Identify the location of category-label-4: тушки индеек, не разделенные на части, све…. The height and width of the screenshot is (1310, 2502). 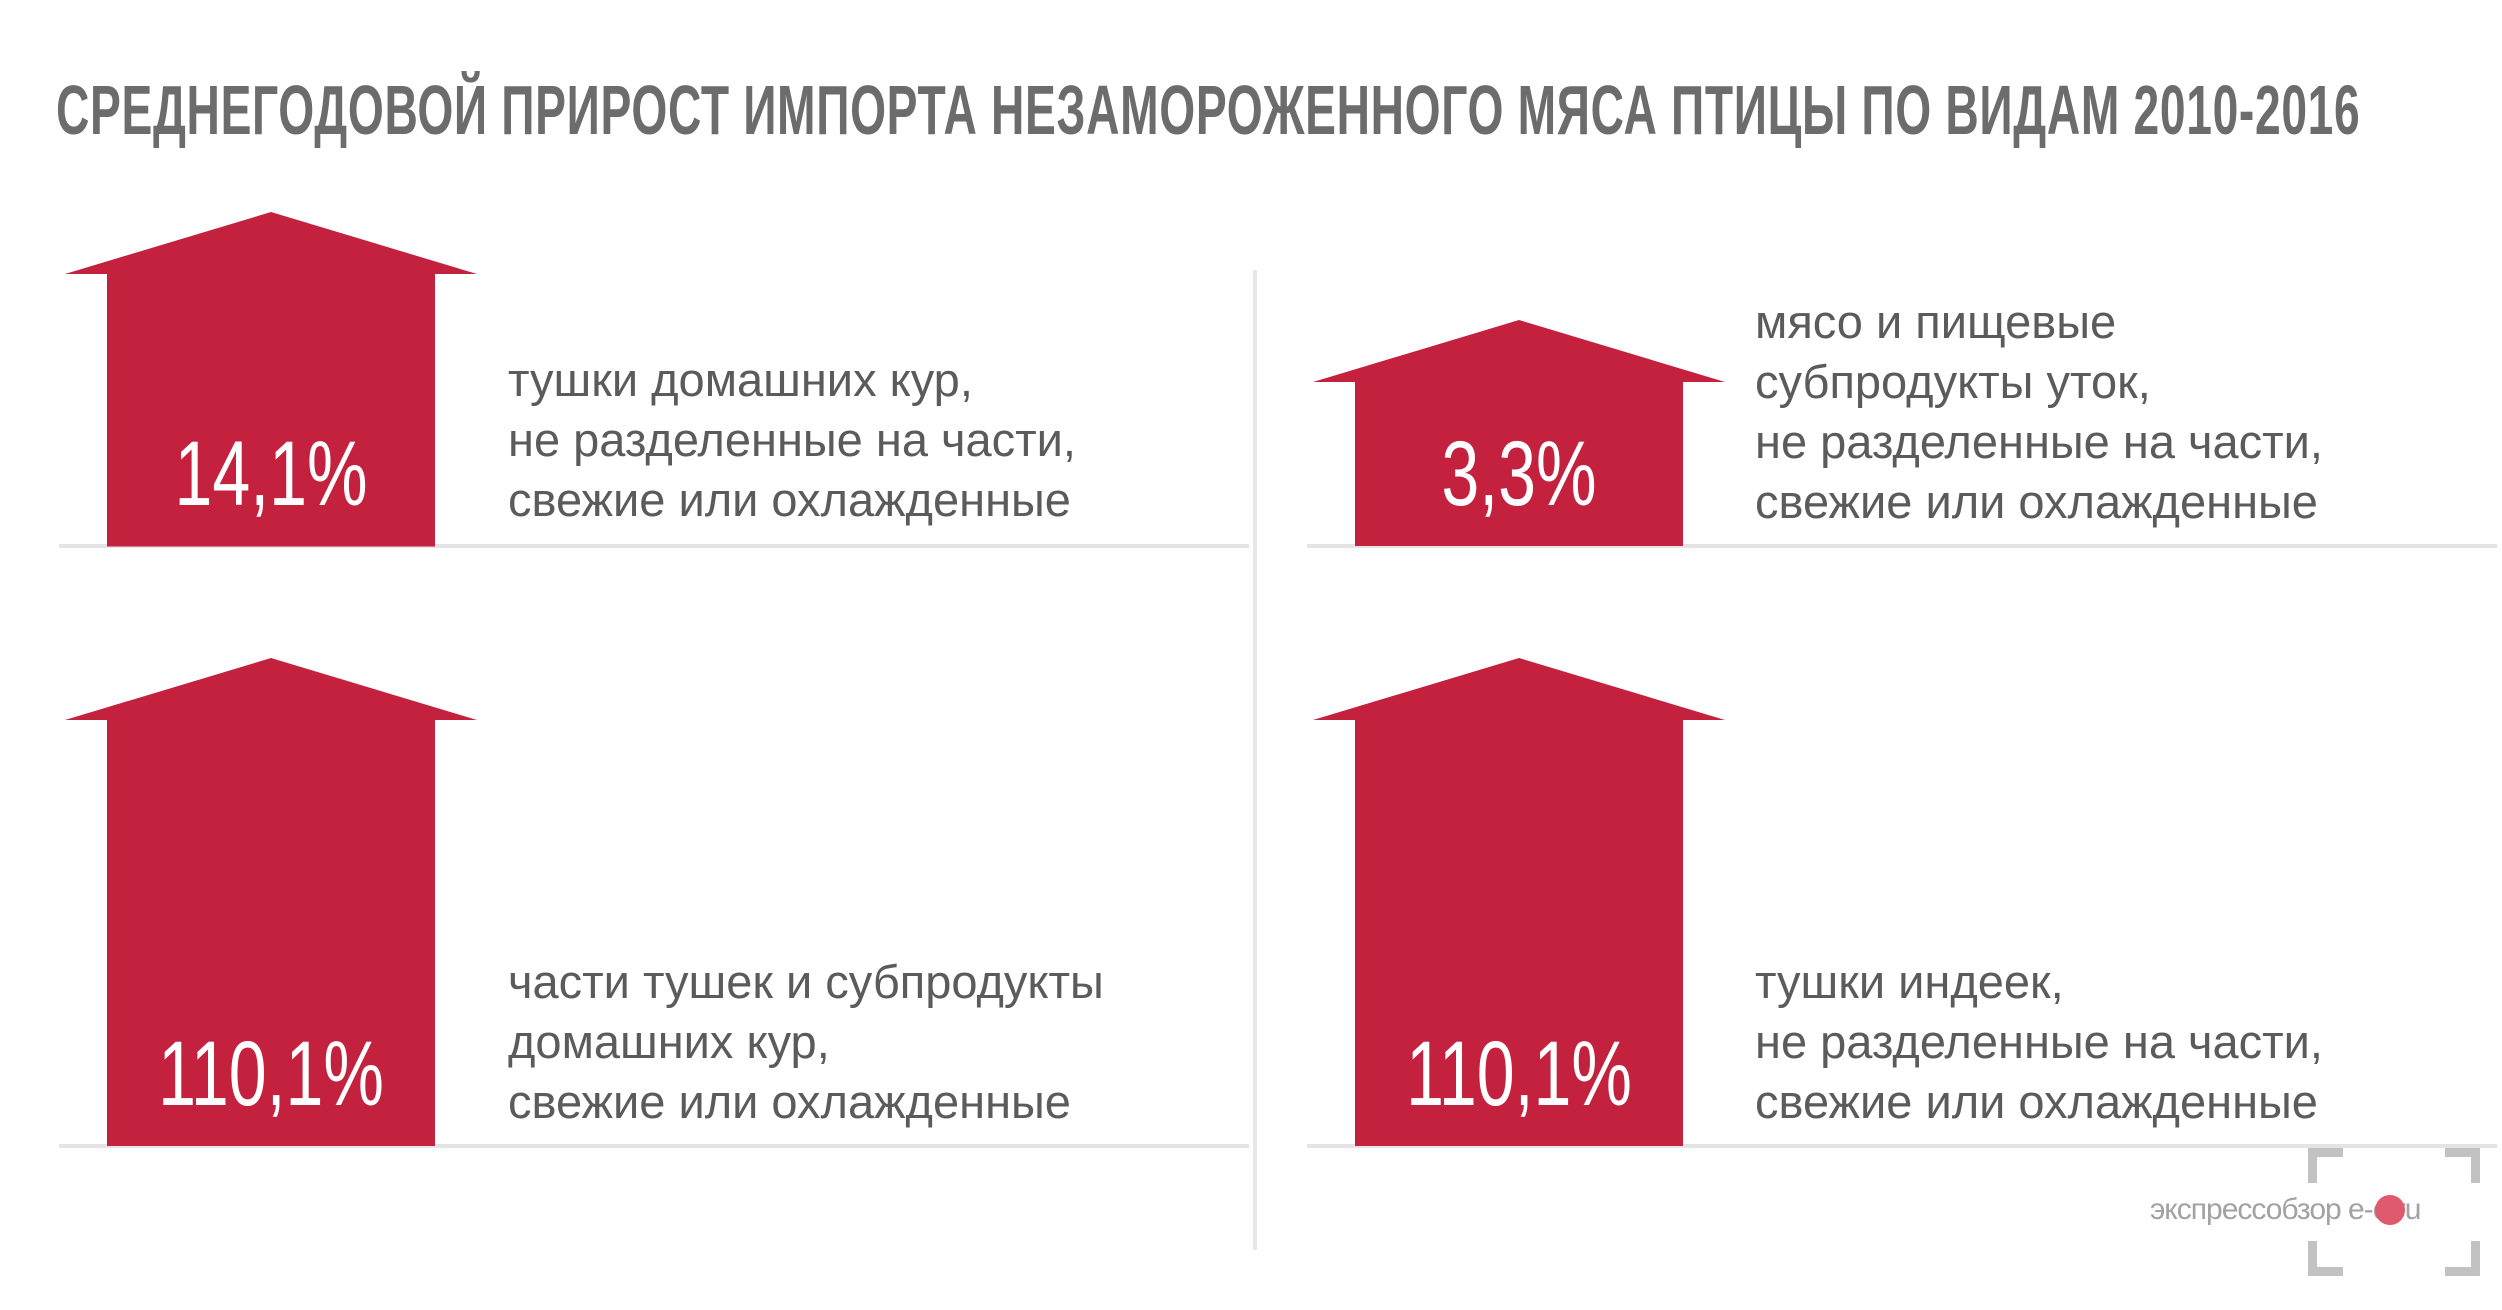
(2039, 1042).